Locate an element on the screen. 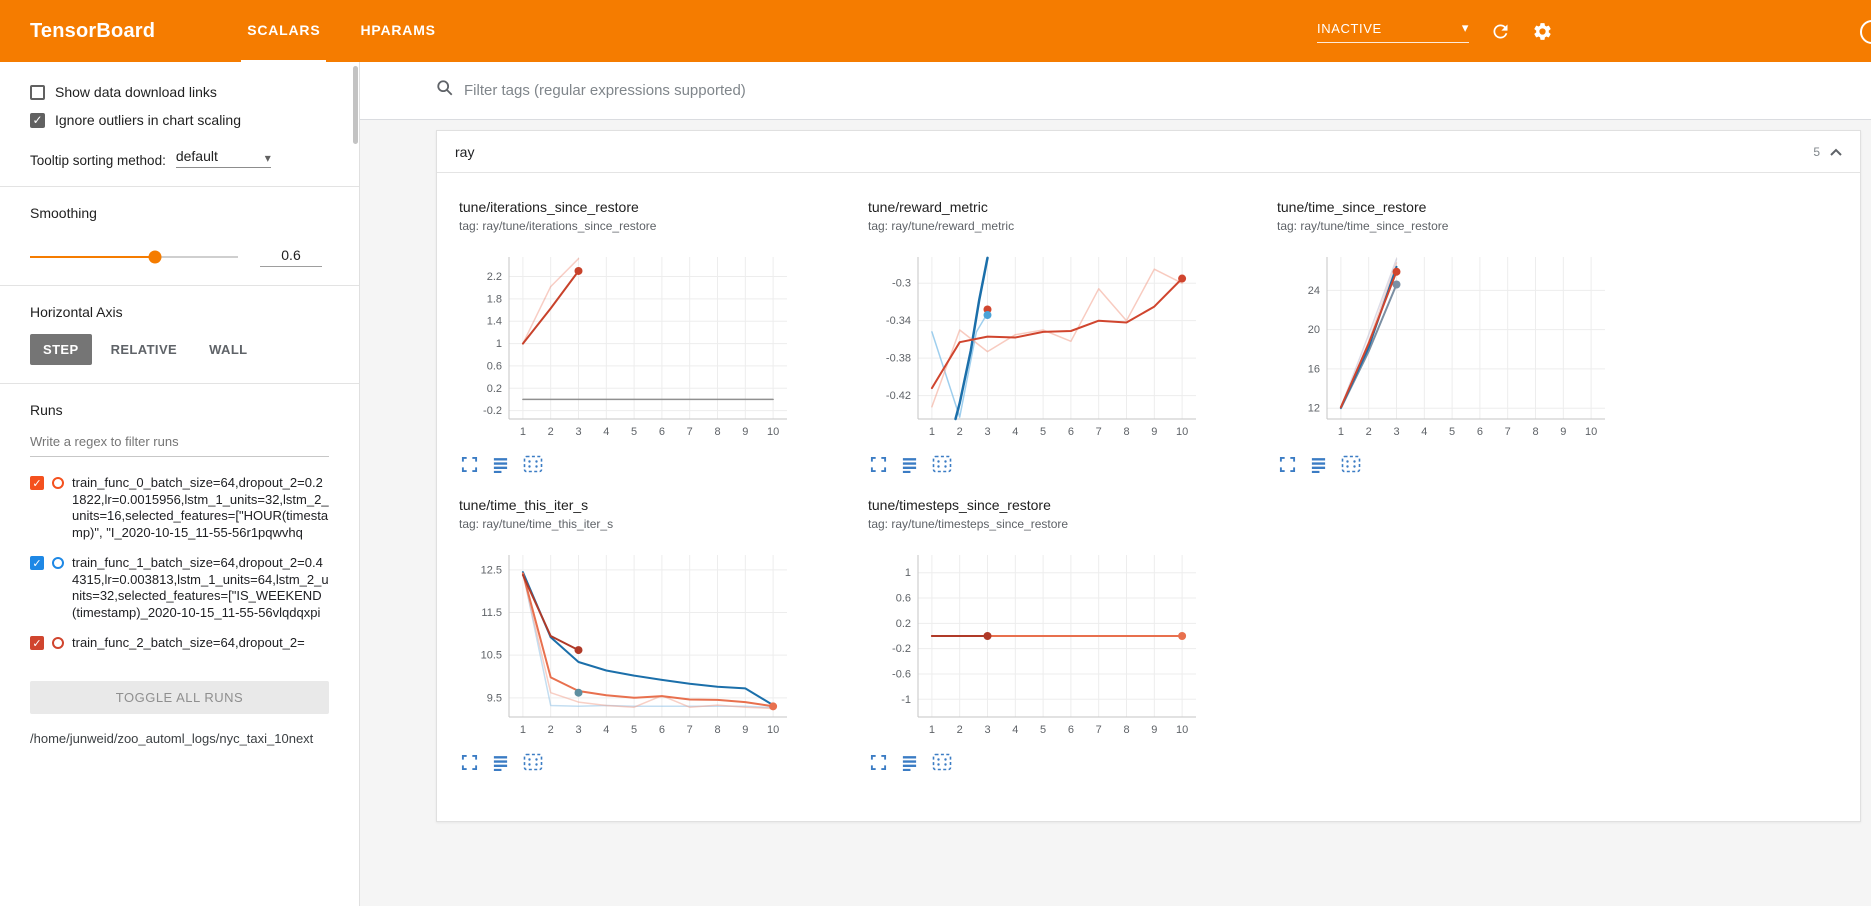 This screenshot has height=906, width=1871. svg-text: 2.2 is located at coordinates (494, 277).